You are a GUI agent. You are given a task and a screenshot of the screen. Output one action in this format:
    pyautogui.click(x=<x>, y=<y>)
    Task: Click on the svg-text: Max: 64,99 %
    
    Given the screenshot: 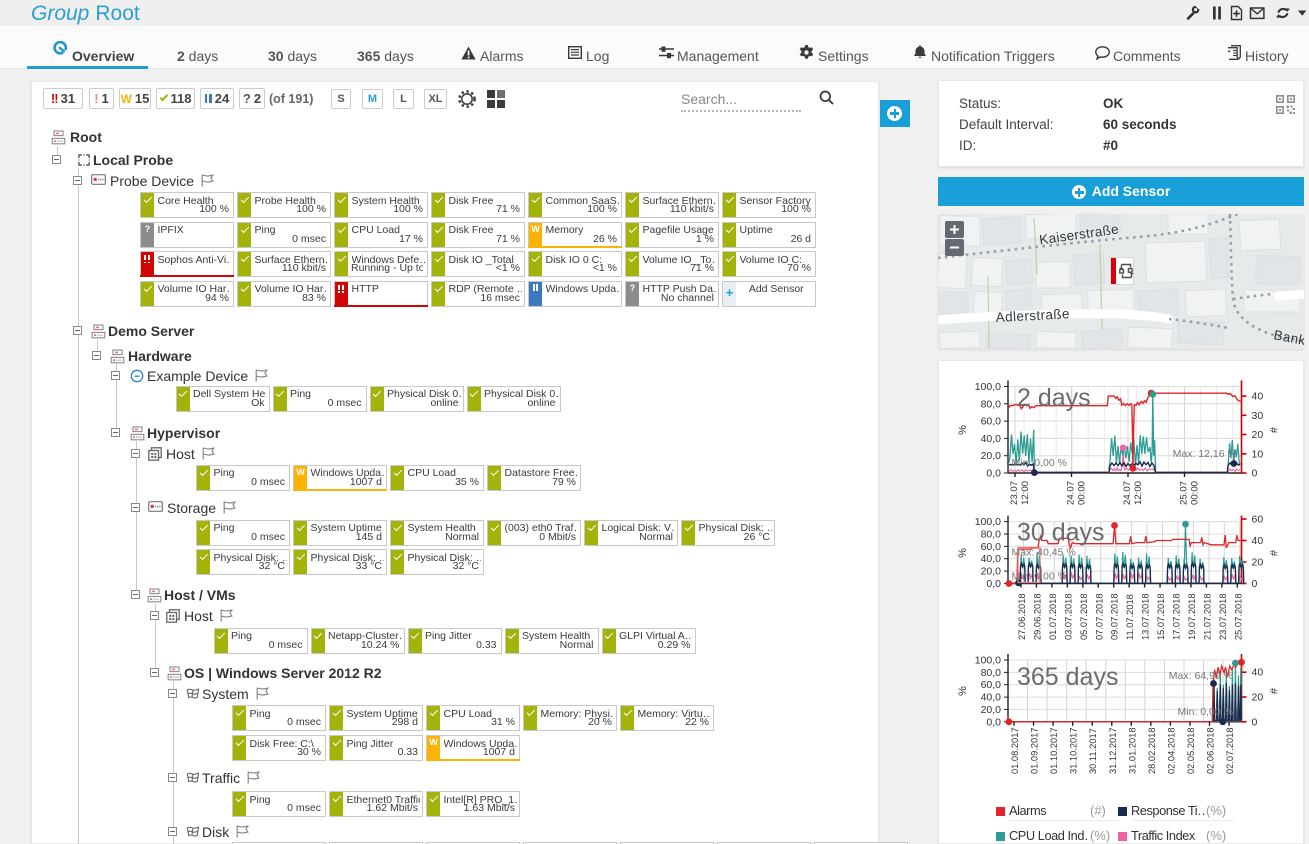 What is the action you would take?
    pyautogui.click(x=1201, y=676)
    